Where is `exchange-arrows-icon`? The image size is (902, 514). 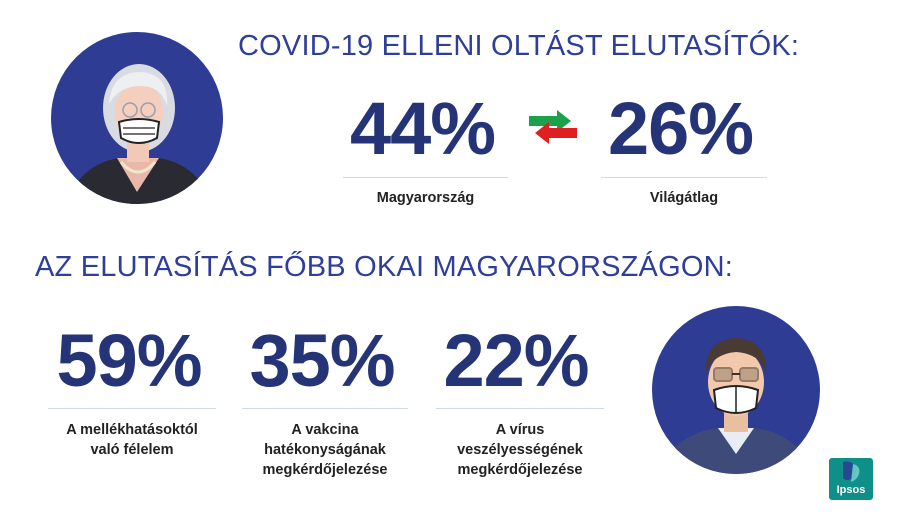 exchange-arrows-icon is located at coordinates (553, 127).